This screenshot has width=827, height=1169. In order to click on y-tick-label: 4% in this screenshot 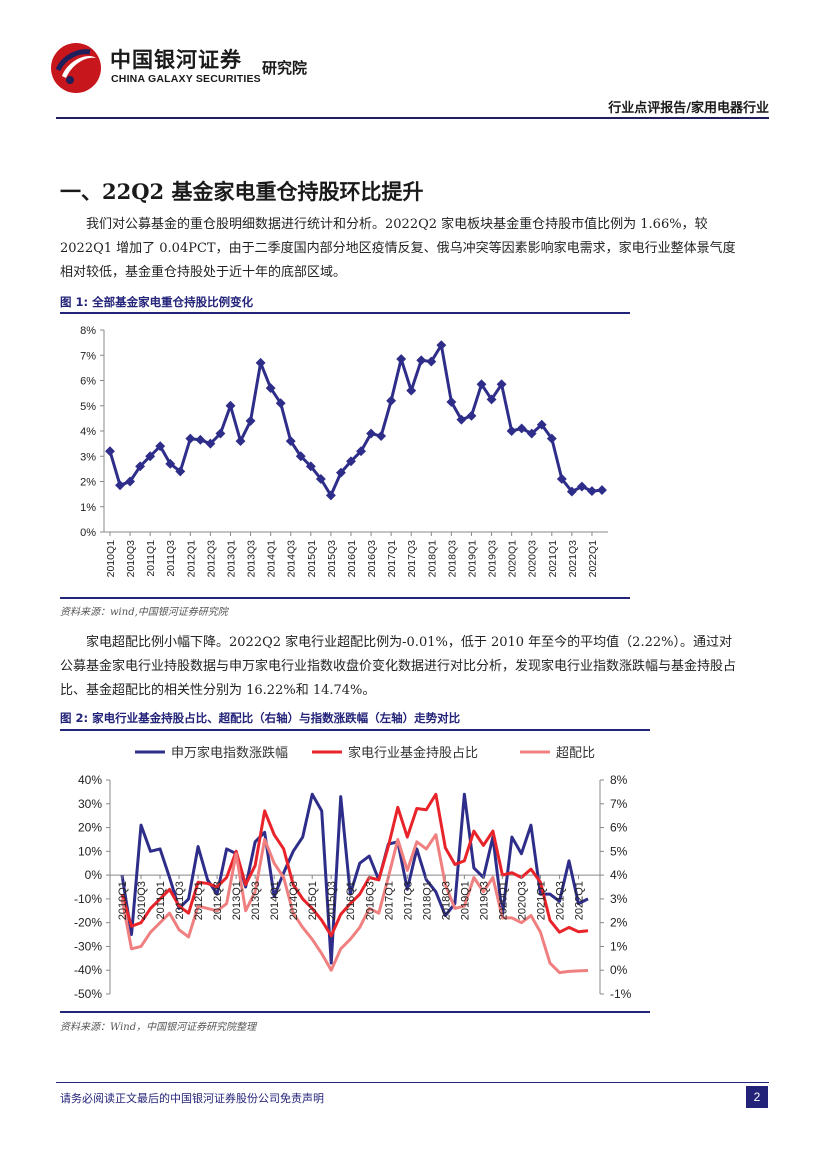, I will do `click(88, 432)`.